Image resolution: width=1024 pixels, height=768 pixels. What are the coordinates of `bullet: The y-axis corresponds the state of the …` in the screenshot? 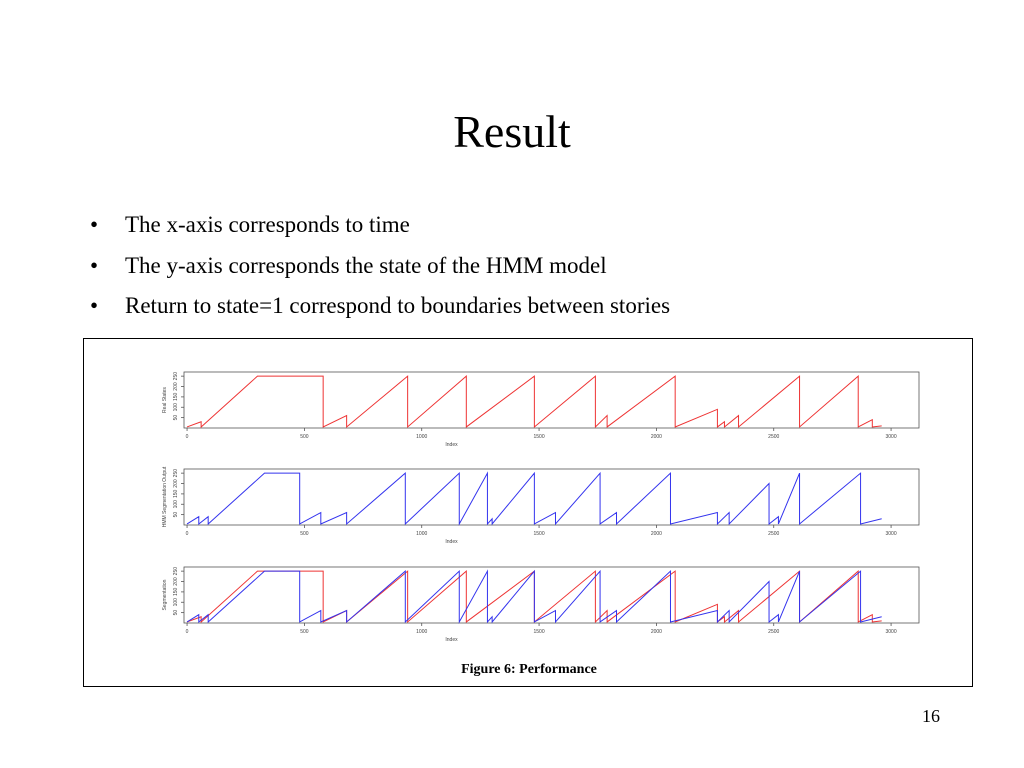 It's located at (380, 273).